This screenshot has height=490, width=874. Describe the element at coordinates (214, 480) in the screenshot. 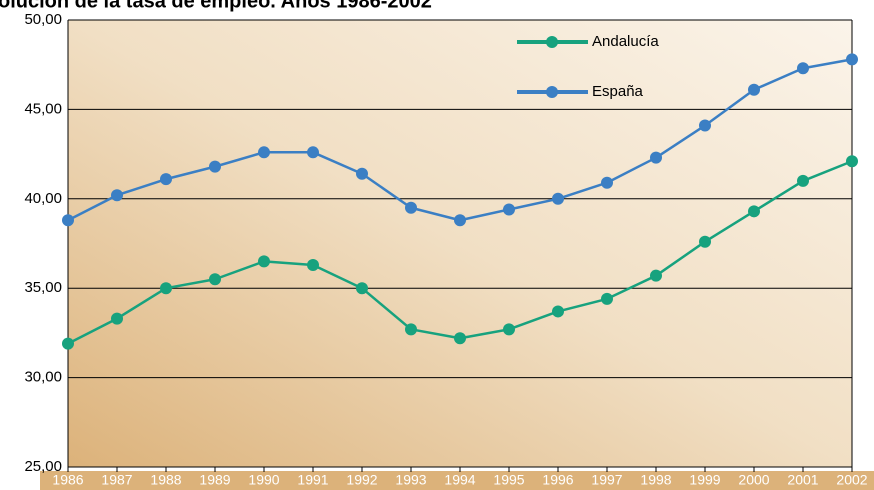

I see `x-tick-label: 1989` at that location.